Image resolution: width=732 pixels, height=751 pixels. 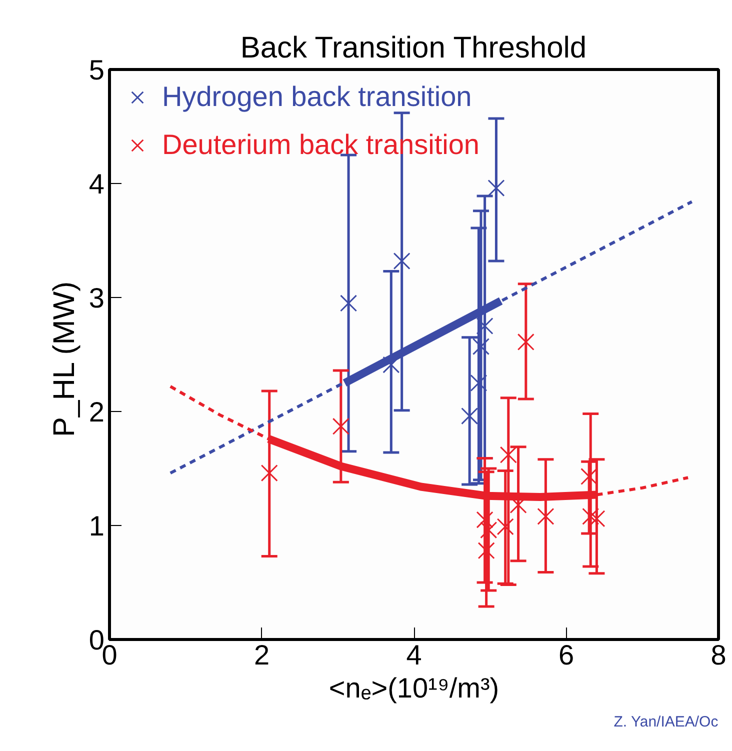 I want to click on x-tick-label: 4, so click(x=414, y=655).